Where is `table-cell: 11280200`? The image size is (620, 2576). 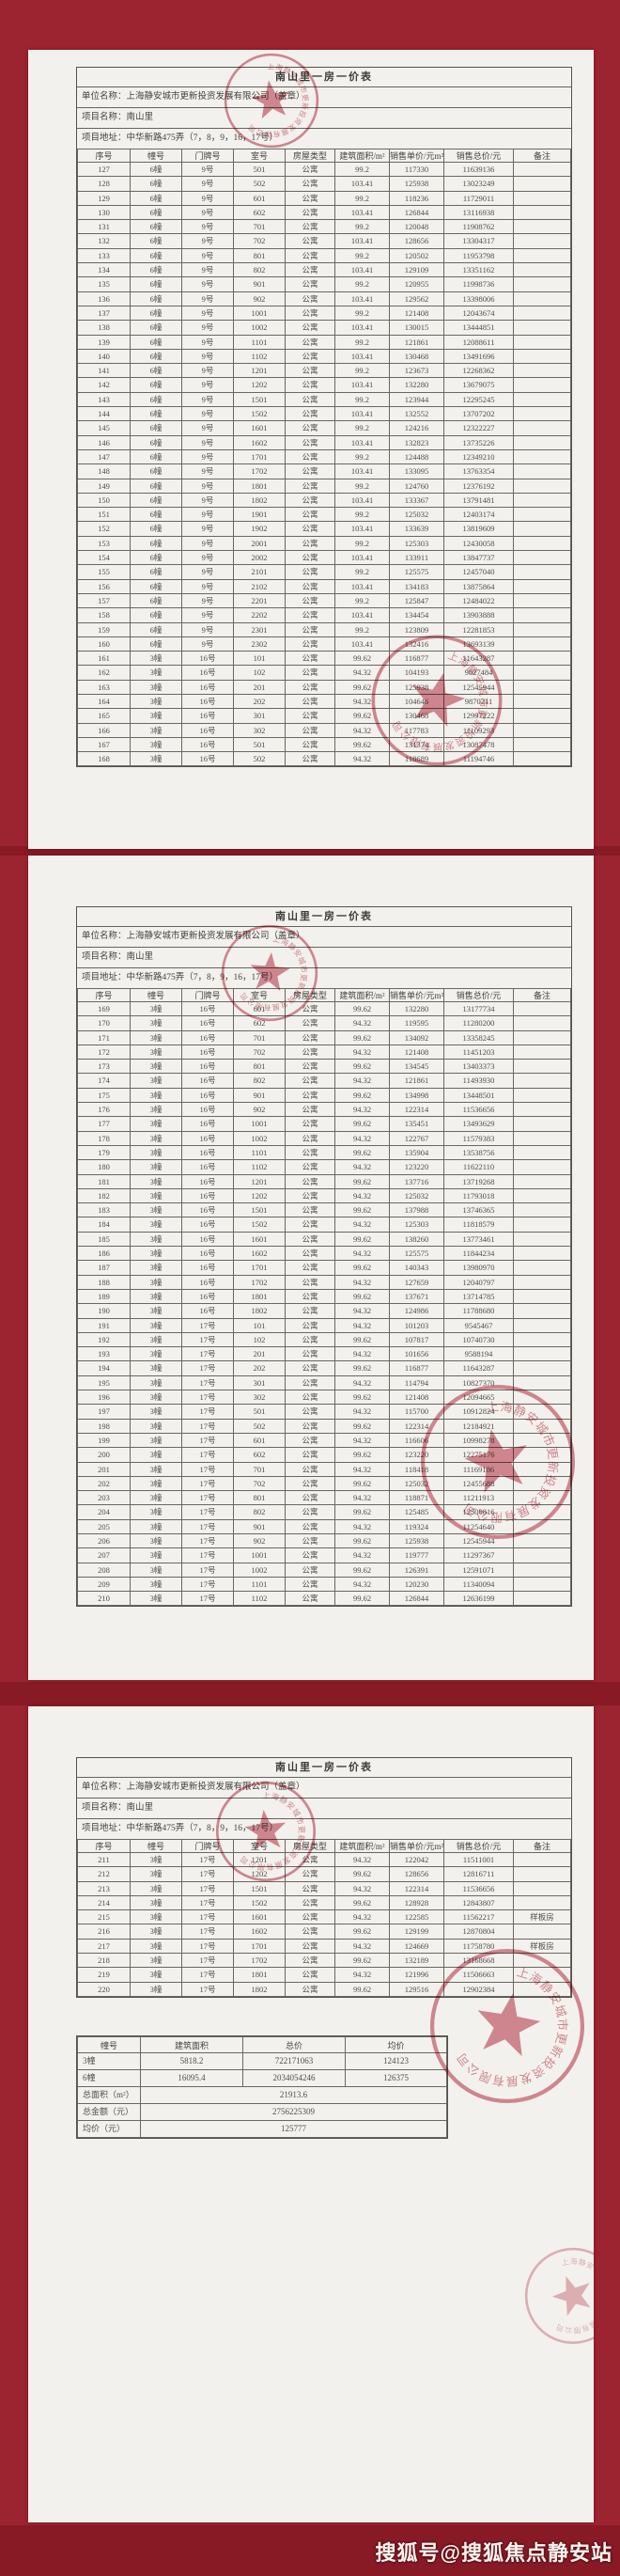
table-cell: 11280200 is located at coordinates (478, 1023).